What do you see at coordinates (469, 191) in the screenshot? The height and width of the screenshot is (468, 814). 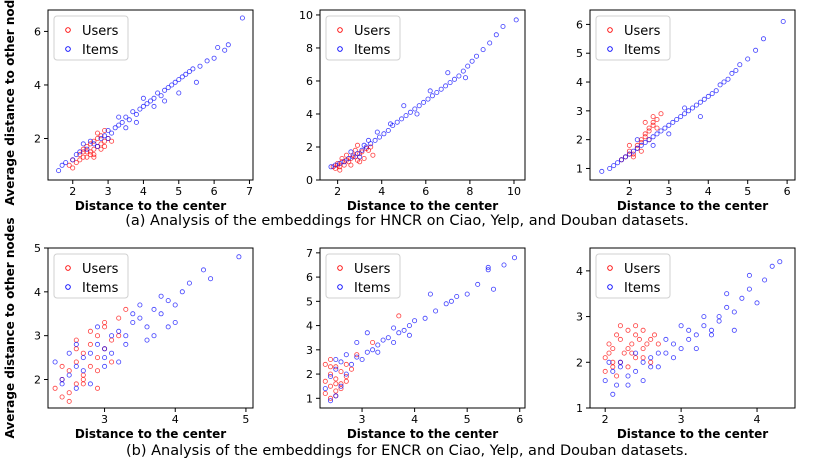 I see `x-tick-label: 8` at bounding box center [469, 191].